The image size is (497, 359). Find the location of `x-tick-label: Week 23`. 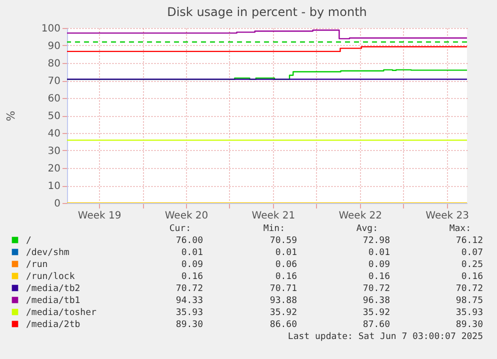

x-tick-label: Week 23 is located at coordinates (447, 216).